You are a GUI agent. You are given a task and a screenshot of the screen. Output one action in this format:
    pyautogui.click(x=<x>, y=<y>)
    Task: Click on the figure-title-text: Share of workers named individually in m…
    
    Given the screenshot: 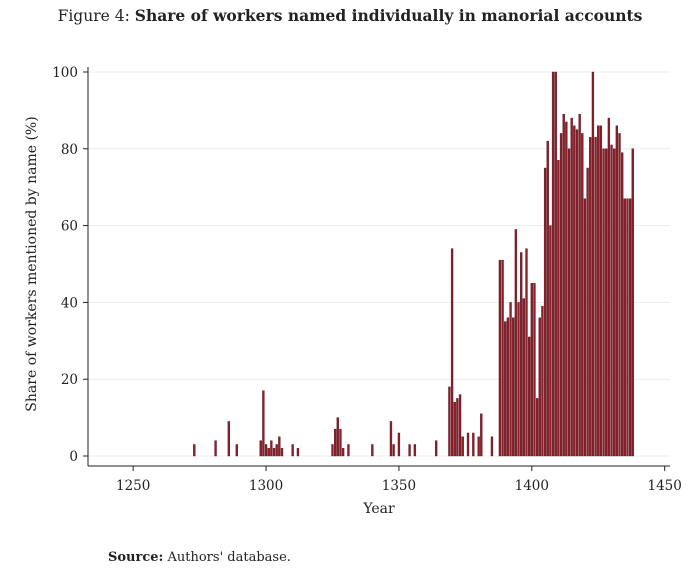 What is the action you would take?
    pyautogui.click(x=388, y=15)
    